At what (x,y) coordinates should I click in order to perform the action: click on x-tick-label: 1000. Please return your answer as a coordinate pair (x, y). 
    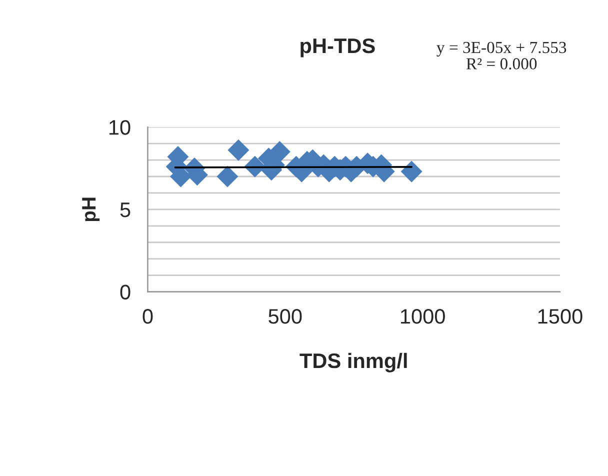
    Looking at the image, I should click on (422, 316).